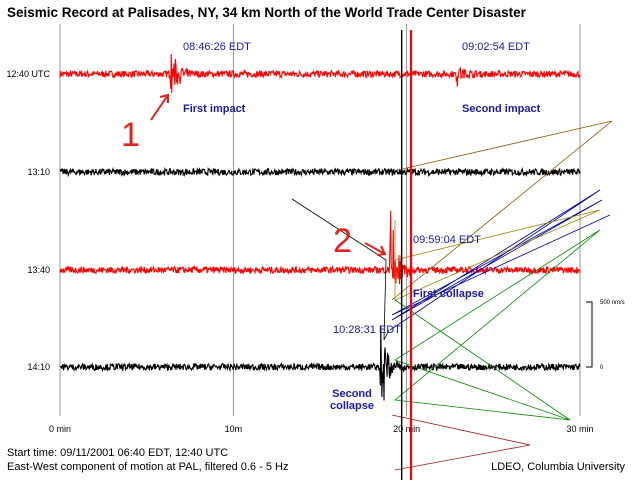  Describe the element at coordinates (60, 429) in the screenshot. I see `x-tick-label: 0 min` at that location.